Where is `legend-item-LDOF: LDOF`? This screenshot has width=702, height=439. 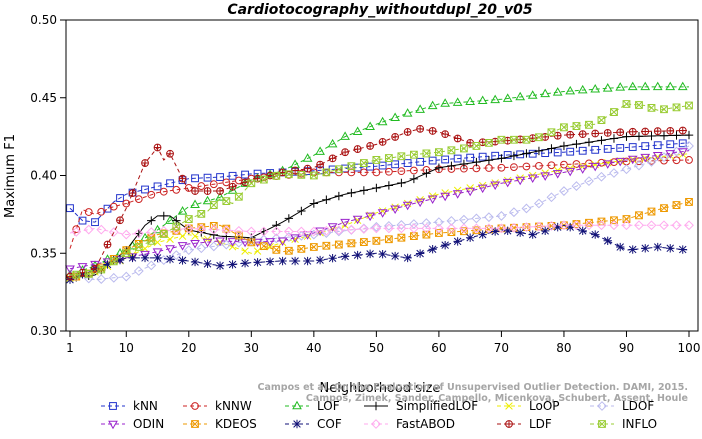 legend-item-LDOF: LDOF is located at coordinates (622, 406).